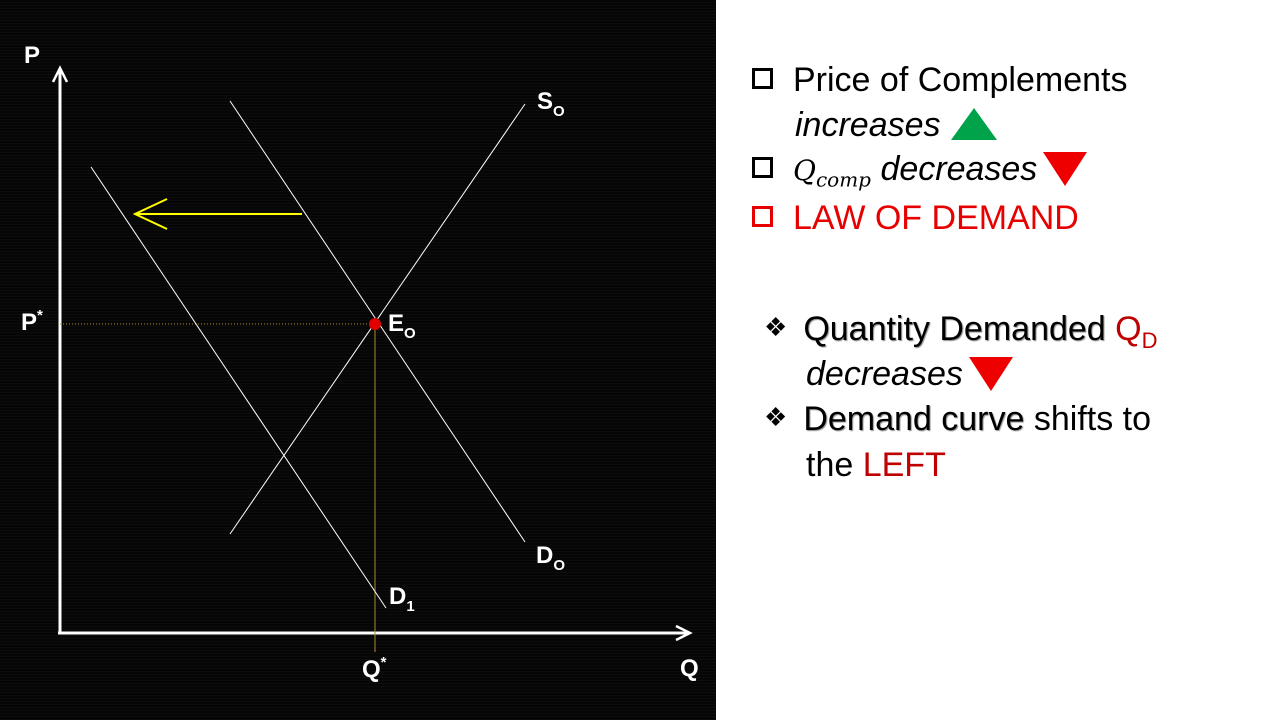 The image size is (1280, 720). What do you see at coordinates (904, 465) in the screenshot?
I see `point-2-highlight: LEFT` at bounding box center [904, 465].